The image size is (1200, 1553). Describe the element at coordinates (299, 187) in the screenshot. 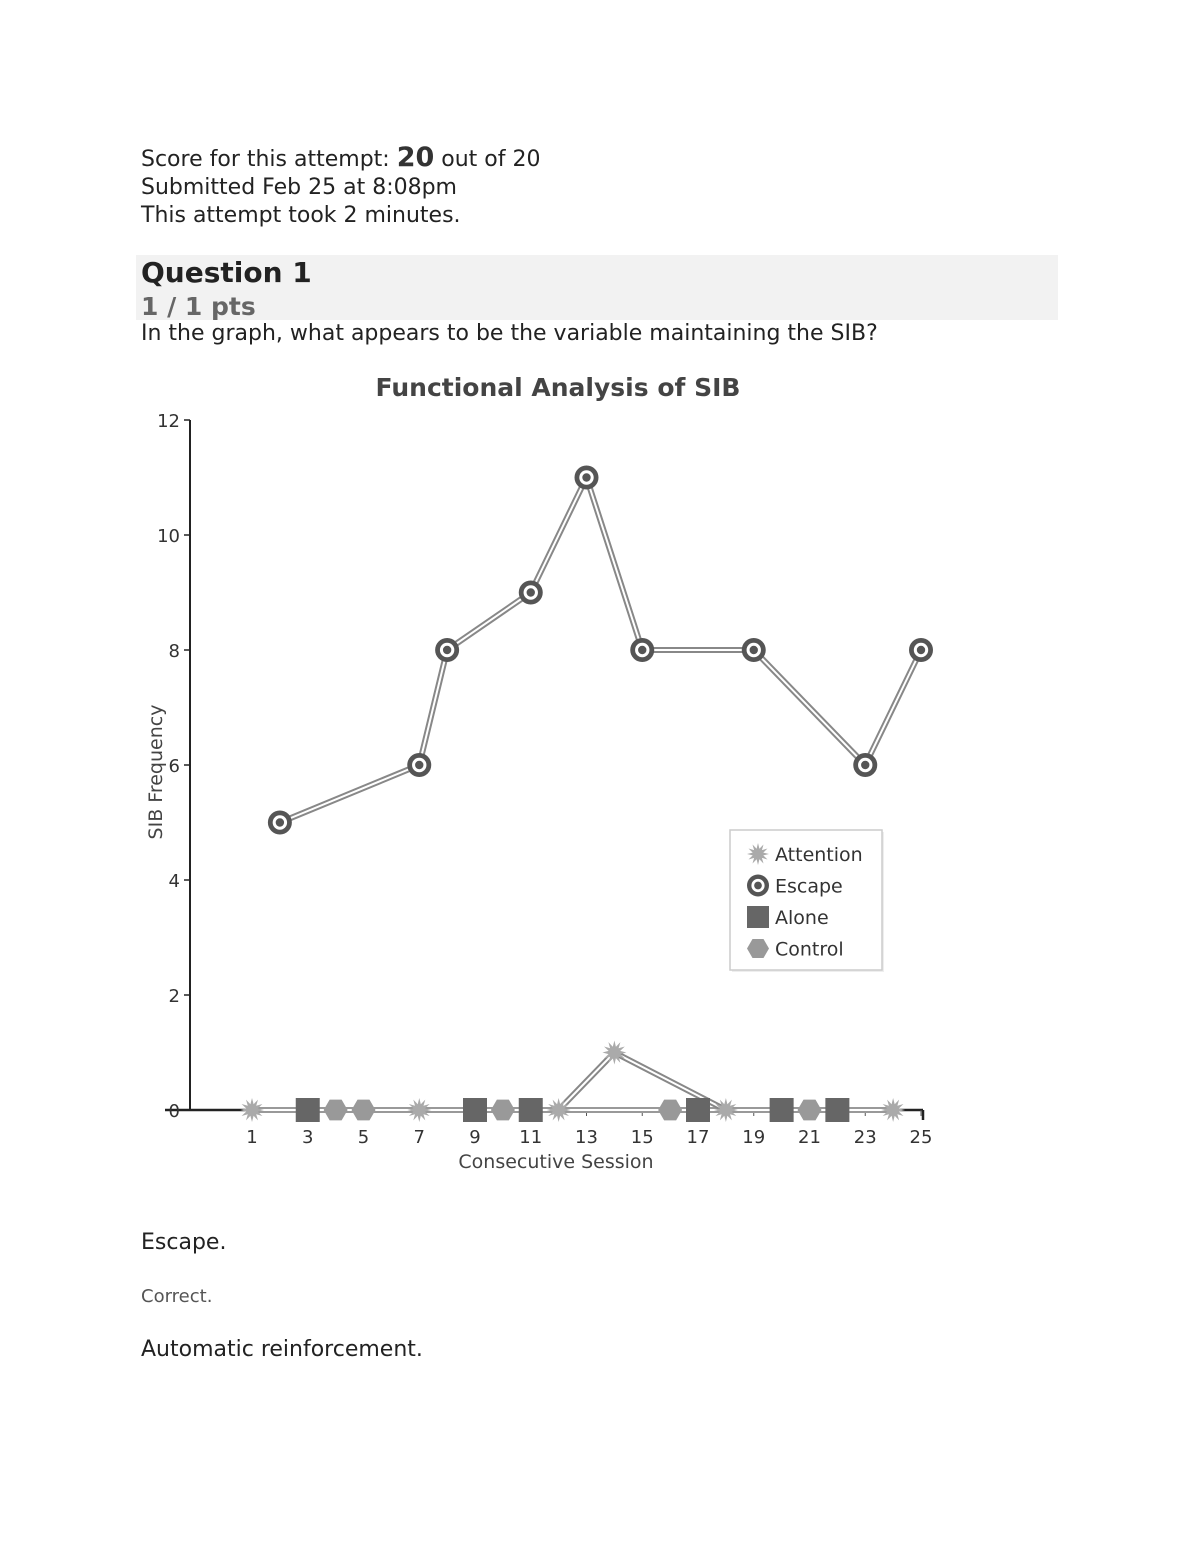

I see `submitted-time: Submitted Feb 25 at 8:08pm` at that location.